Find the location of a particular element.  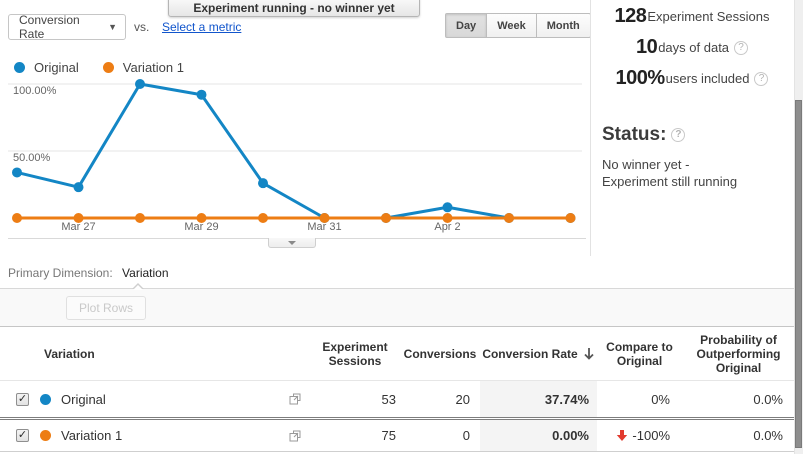

table-toolbar: Plot Rows is located at coordinates (397, 308).